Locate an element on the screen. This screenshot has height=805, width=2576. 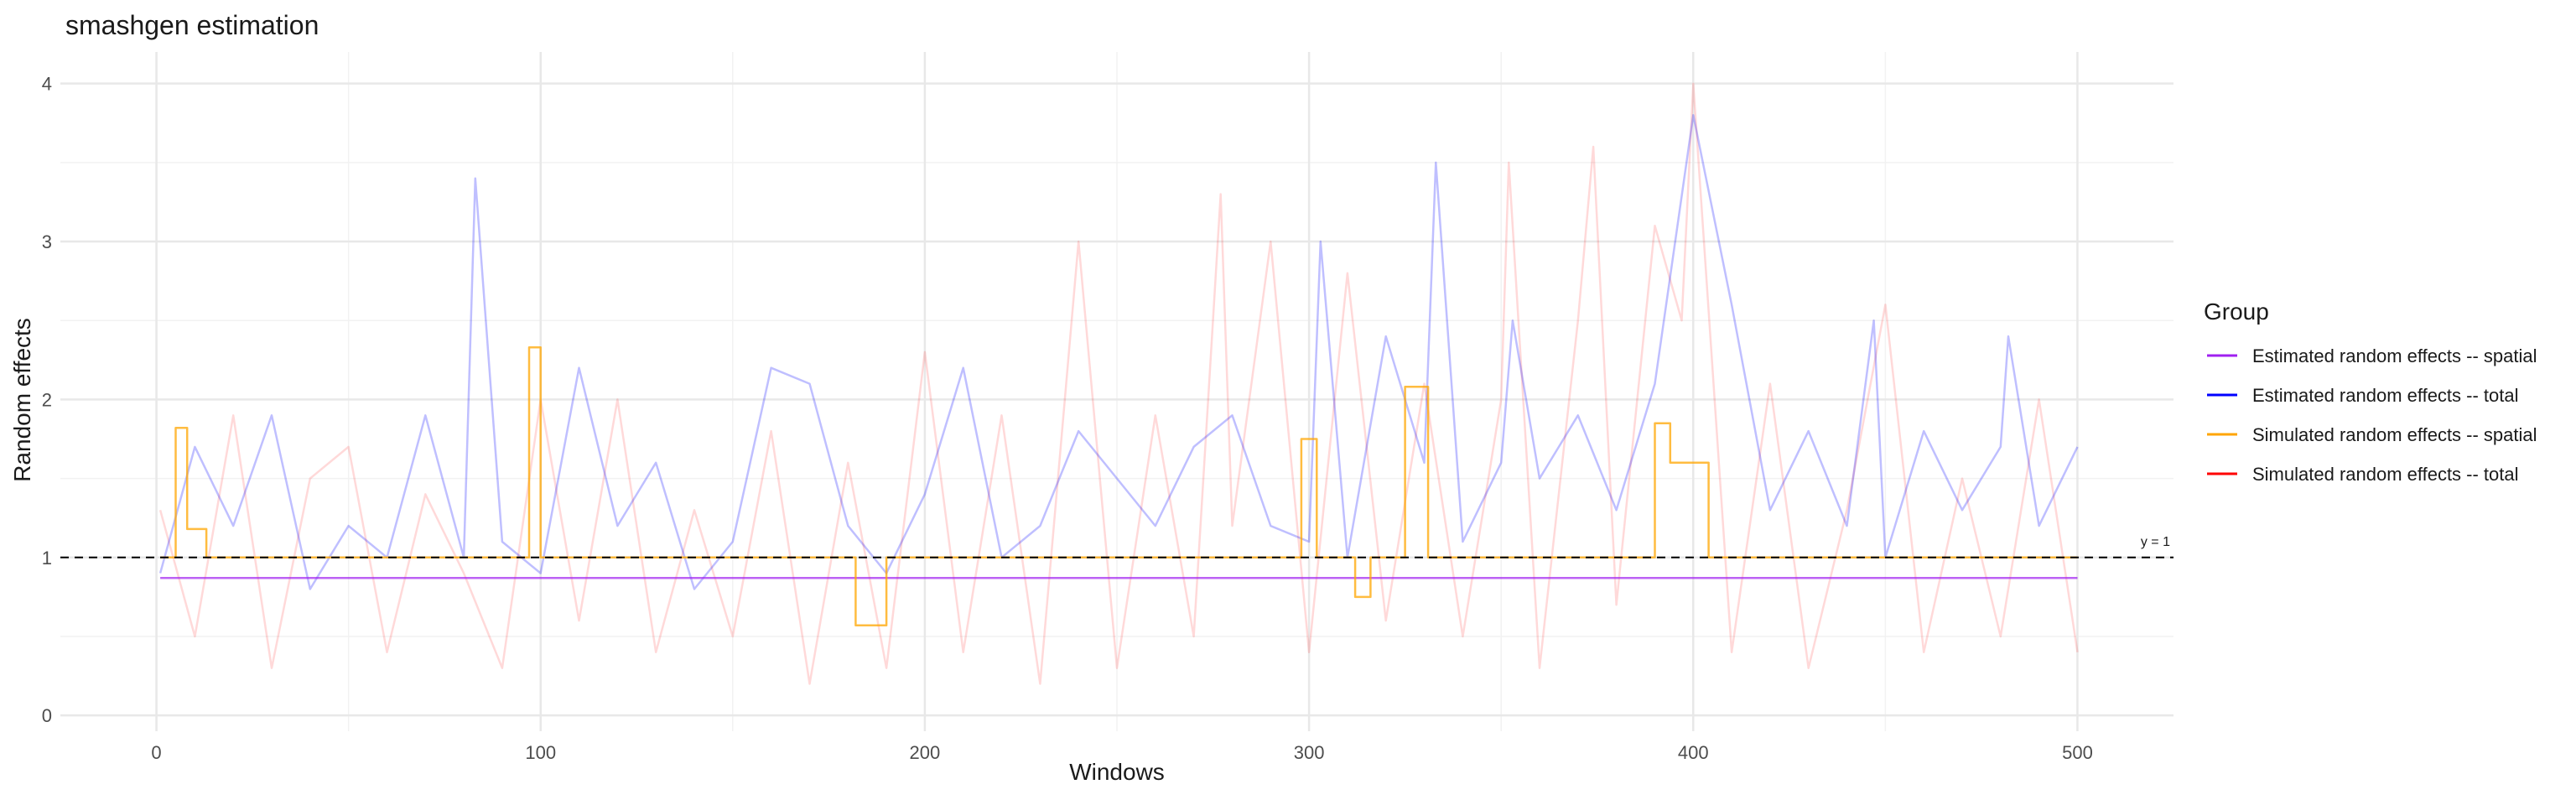
reference-line-layer: y = 1 is located at coordinates (1117, 546).